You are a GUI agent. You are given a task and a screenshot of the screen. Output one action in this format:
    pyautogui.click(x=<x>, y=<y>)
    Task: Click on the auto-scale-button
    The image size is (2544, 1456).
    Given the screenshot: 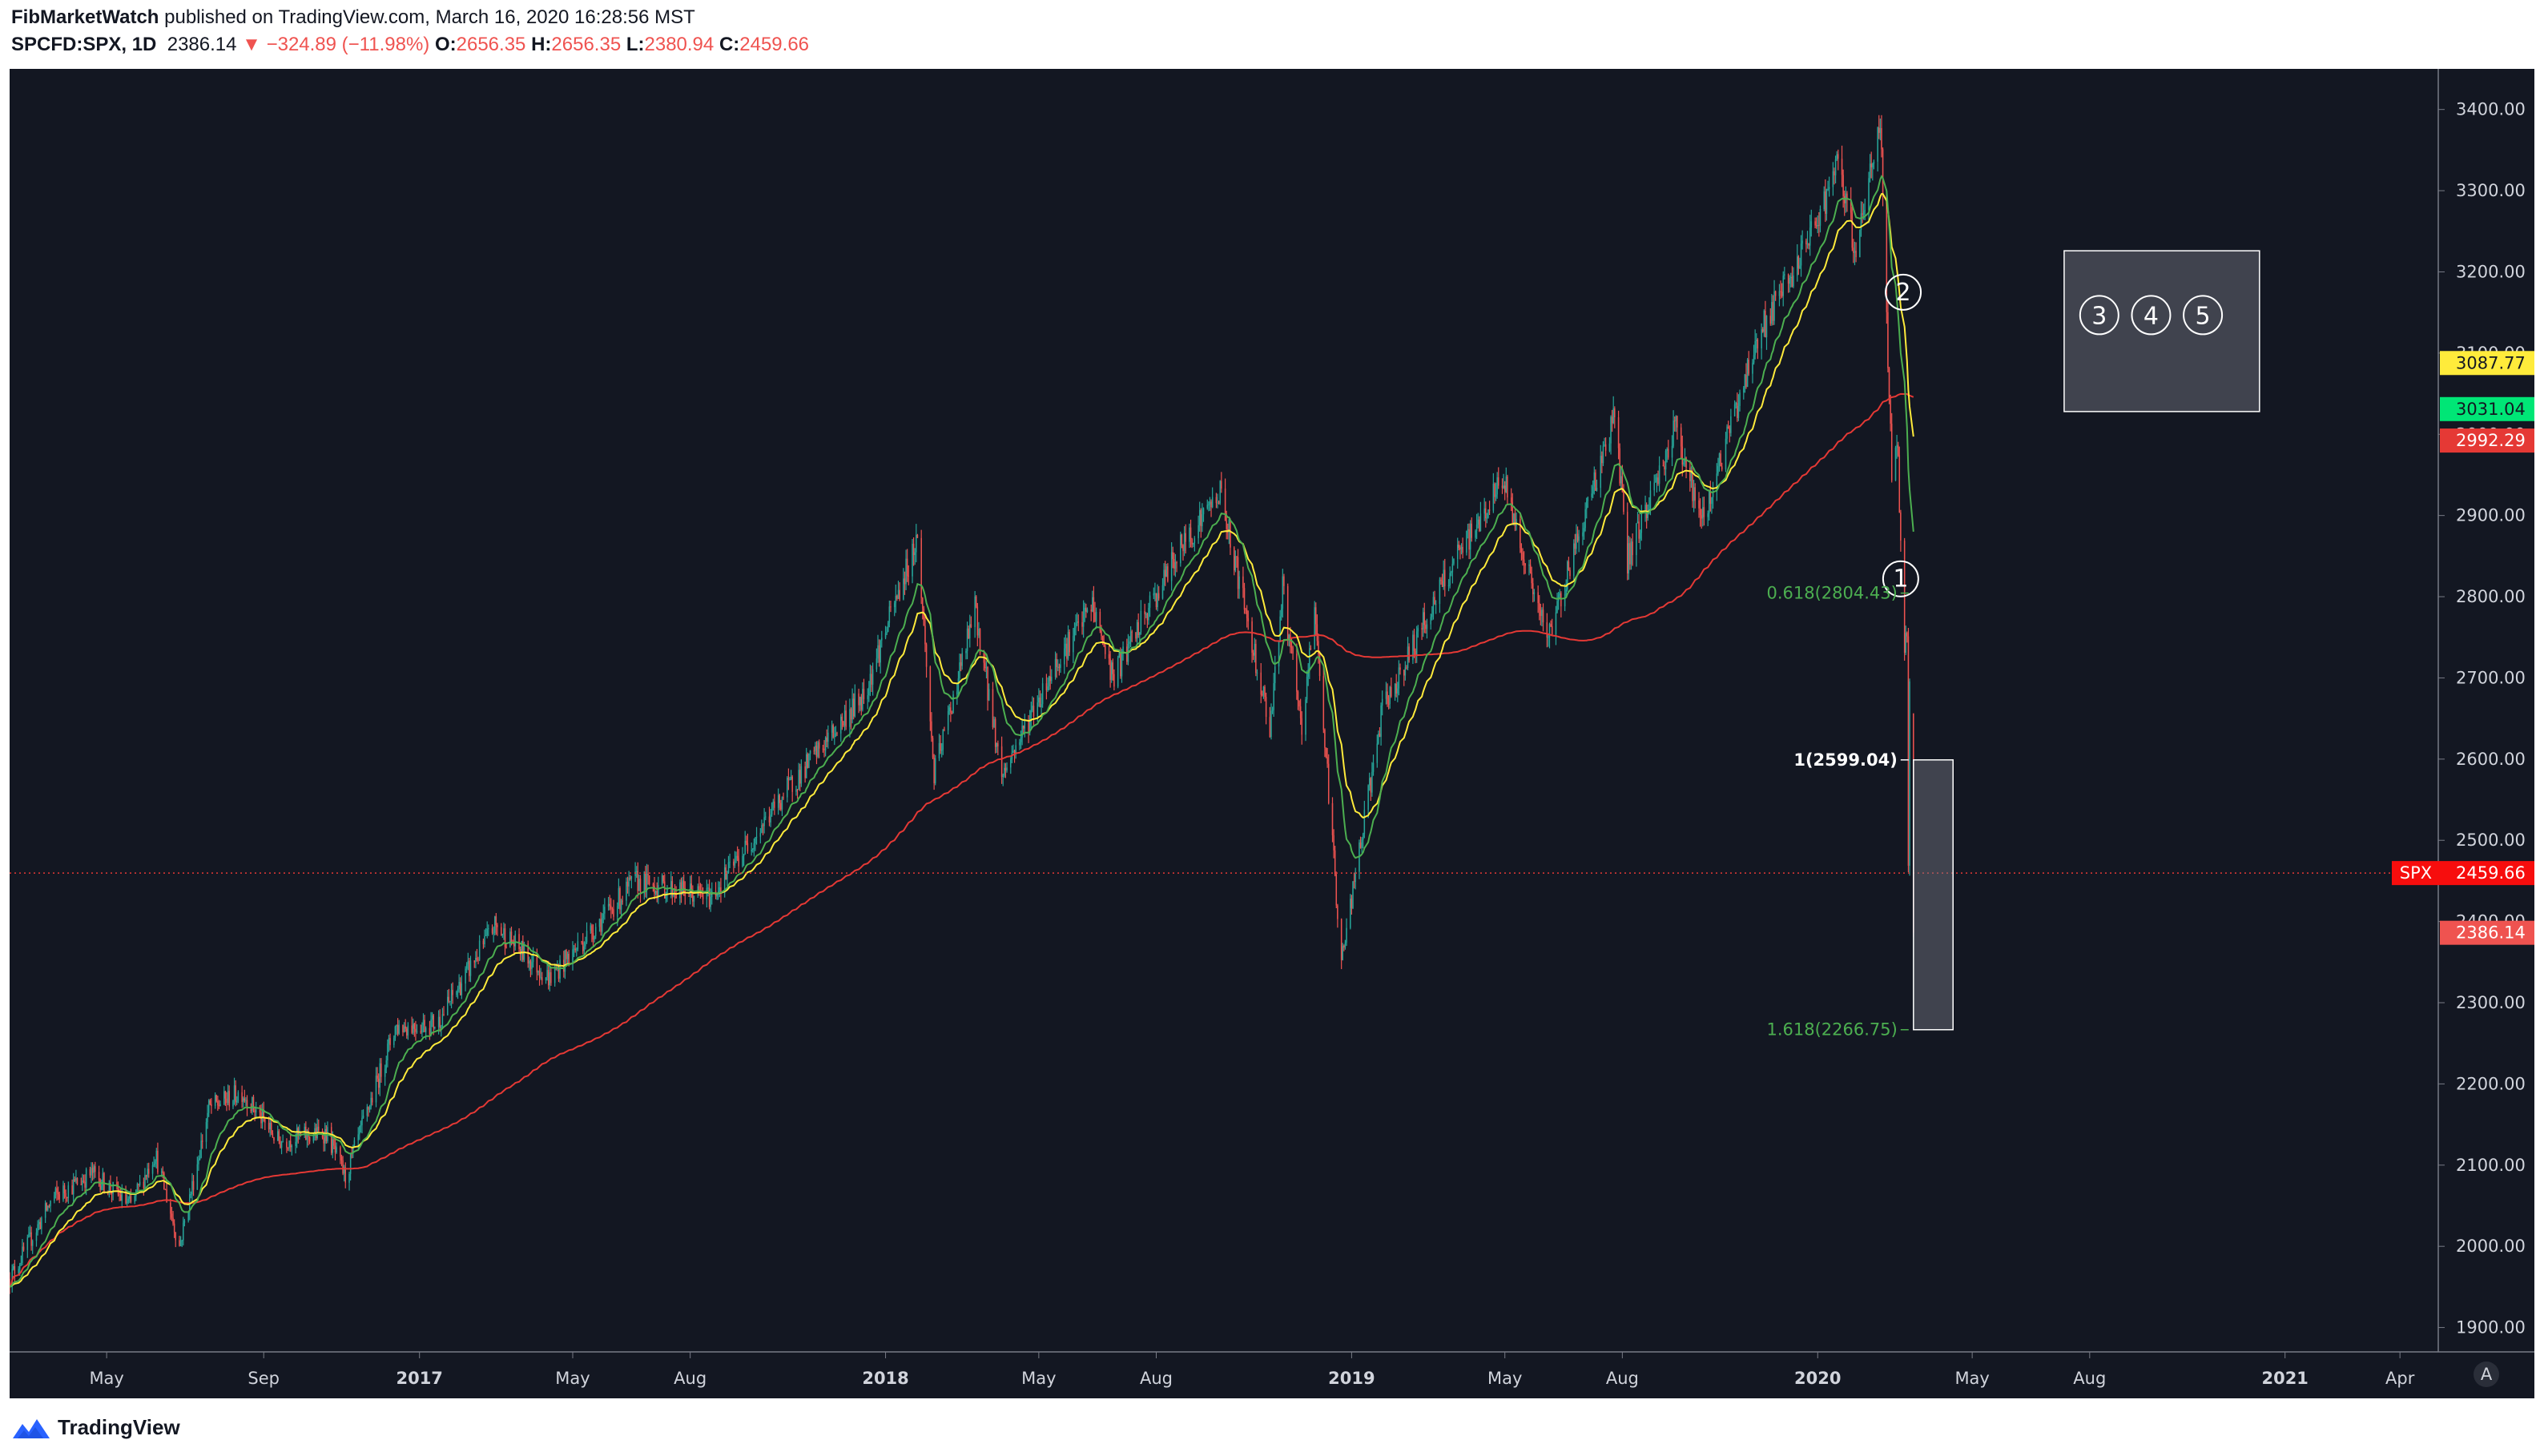 What is the action you would take?
    pyautogui.click(x=2486, y=1374)
    